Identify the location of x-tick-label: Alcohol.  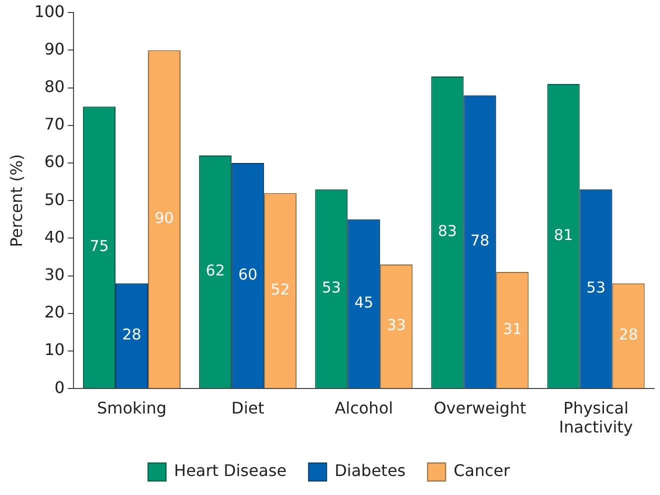
(364, 408).